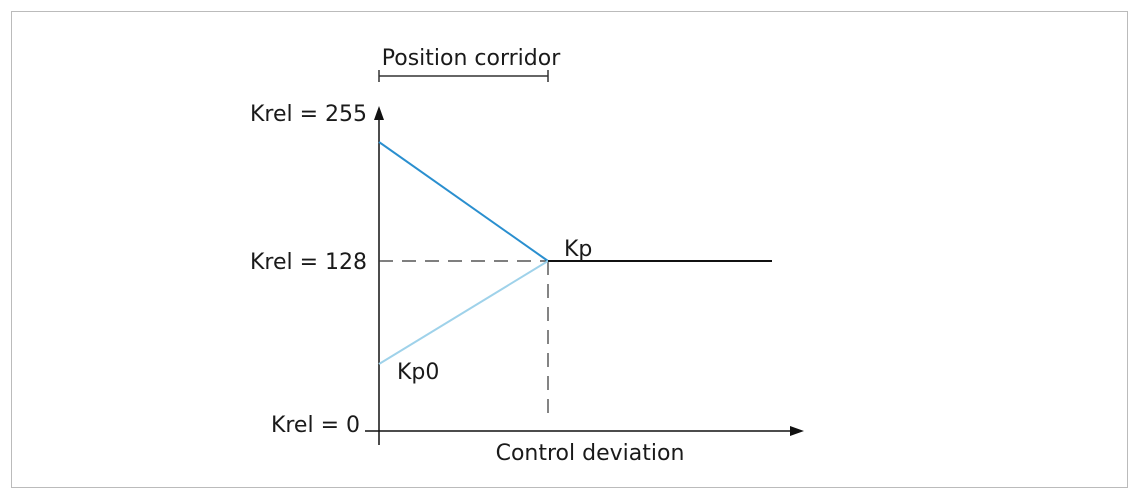 The height and width of the screenshot is (503, 1139). I want to click on kp-line, so click(463, 201).